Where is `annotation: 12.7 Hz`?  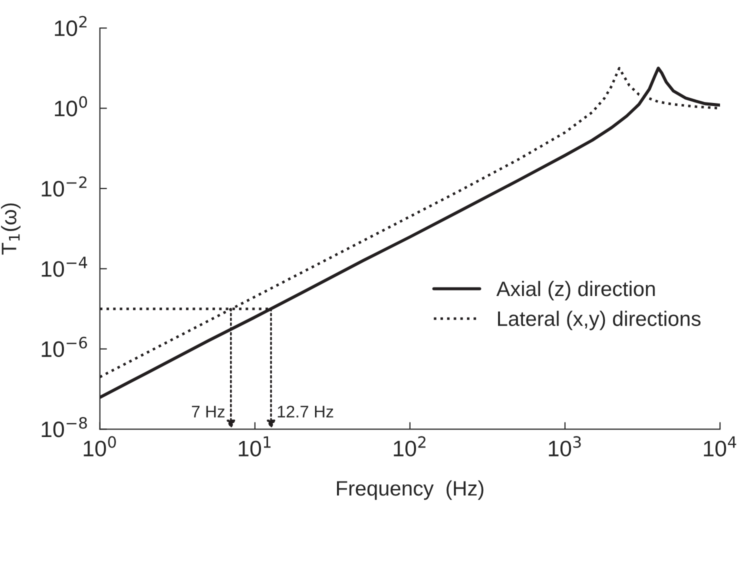
annotation: 12.7 Hz is located at coordinates (306, 412).